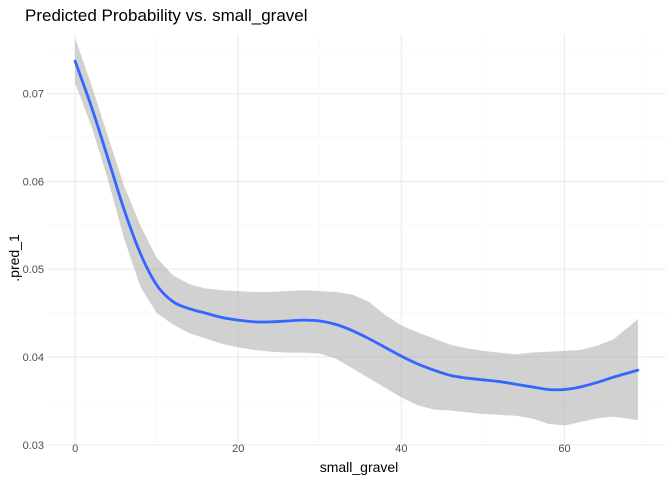 This screenshot has height=480, width=672. What do you see at coordinates (359, 467) in the screenshot?
I see `x-axis-title: small_gravel` at bounding box center [359, 467].